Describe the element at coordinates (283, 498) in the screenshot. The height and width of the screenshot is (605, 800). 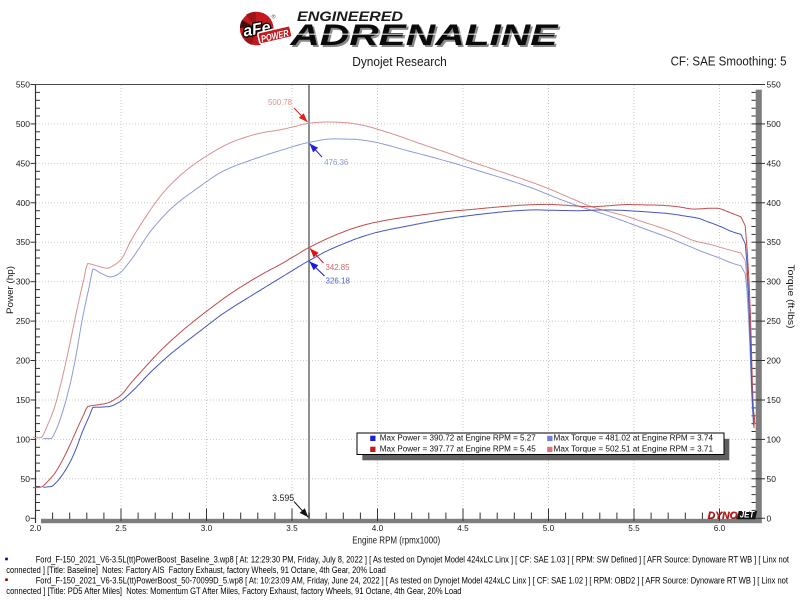
I see `svg-text: 3.595` at that location.